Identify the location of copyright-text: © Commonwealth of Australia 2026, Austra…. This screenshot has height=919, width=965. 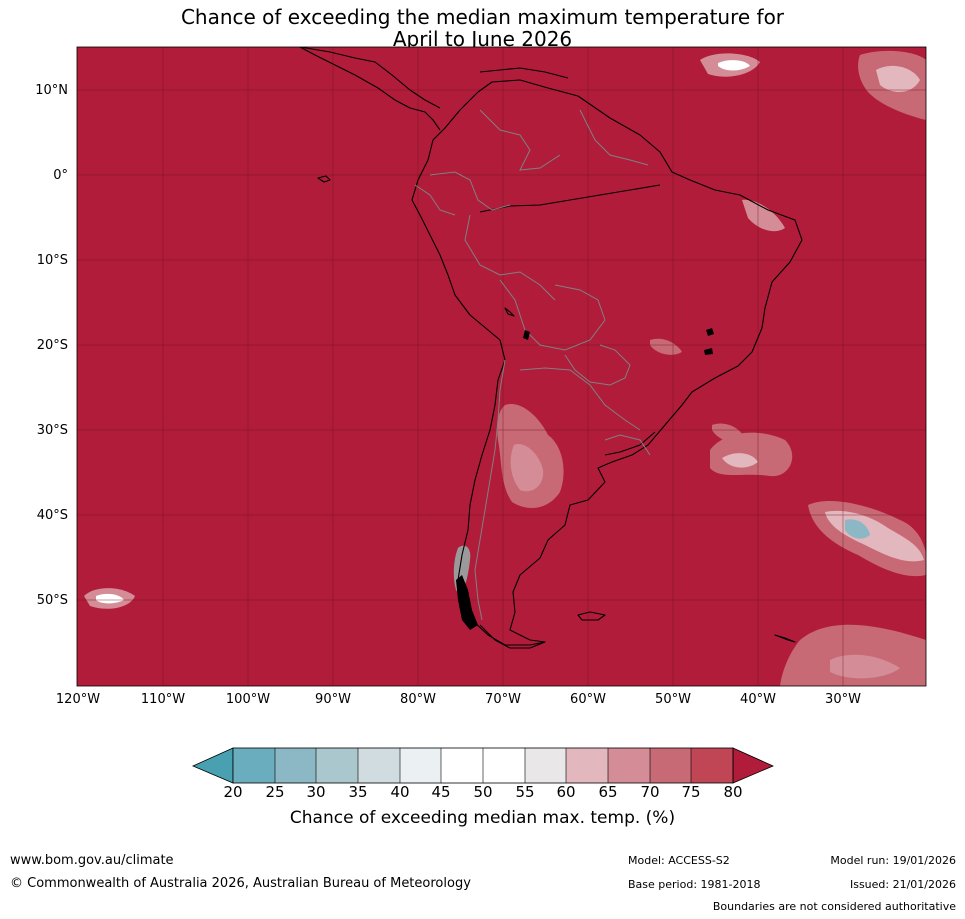
(240, 883).